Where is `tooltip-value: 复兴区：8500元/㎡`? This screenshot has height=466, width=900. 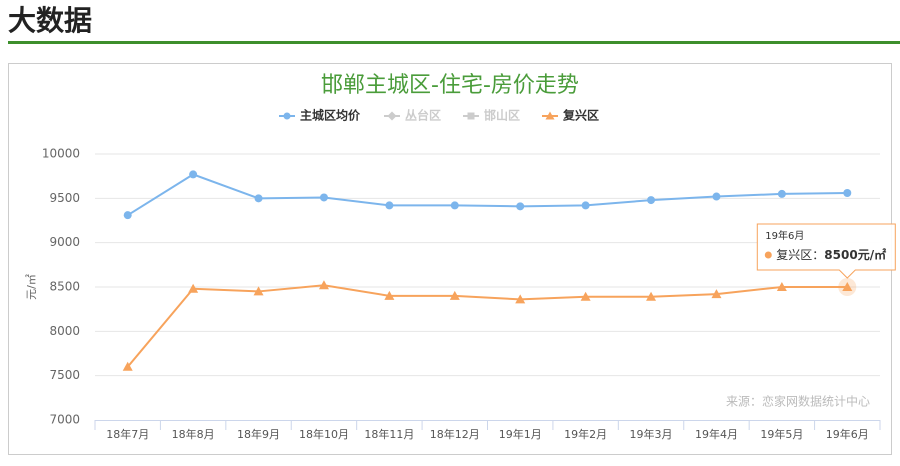 tooltip-value: 复兴区：8500元/㎡ is located at coordinates (831, 254).